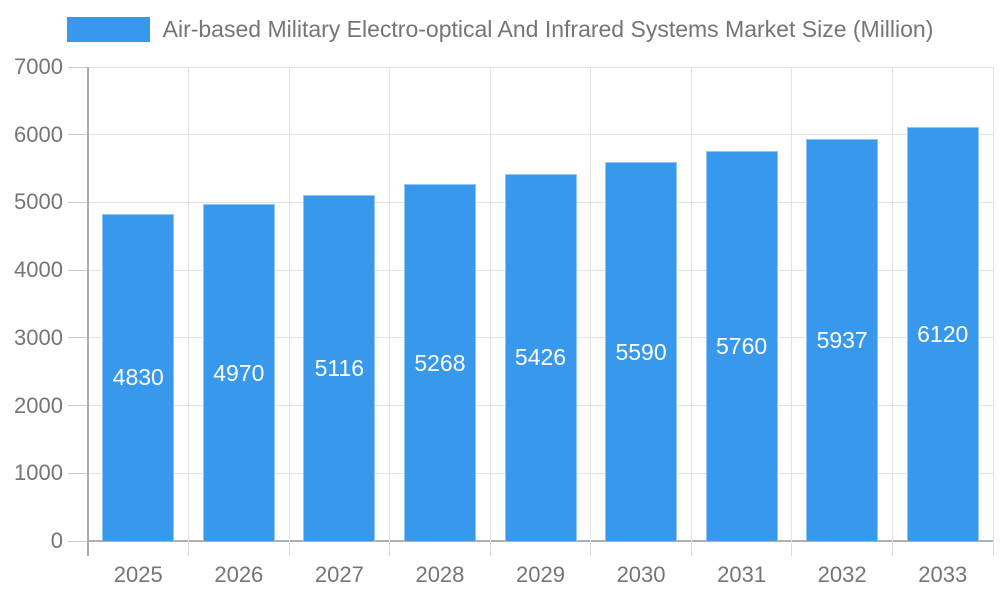  I want to click on bar-2026: 4970, so click(238, 372).